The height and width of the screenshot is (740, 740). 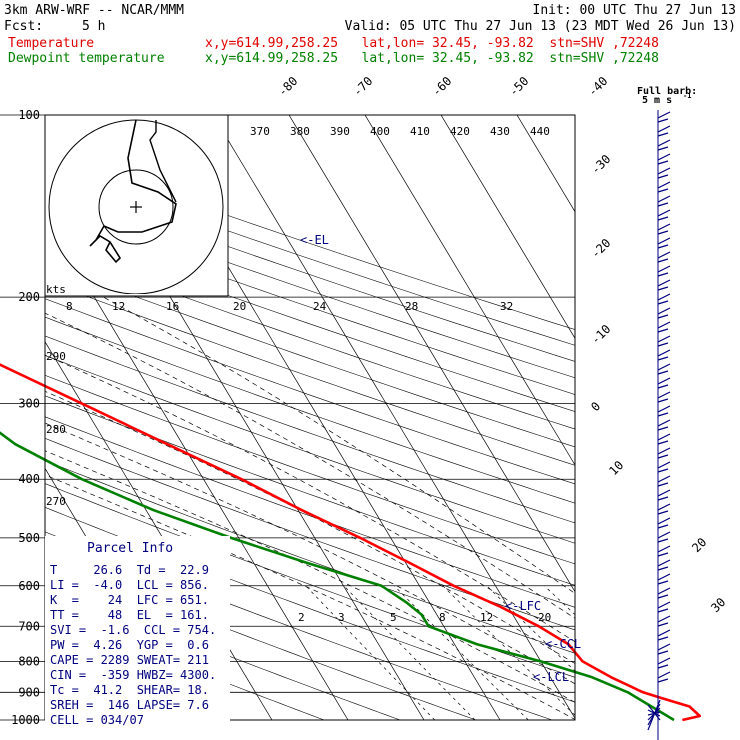 I want to click on parcel-info-row: LI = -4.0 LCL = 856., so click(x=129, y=585).